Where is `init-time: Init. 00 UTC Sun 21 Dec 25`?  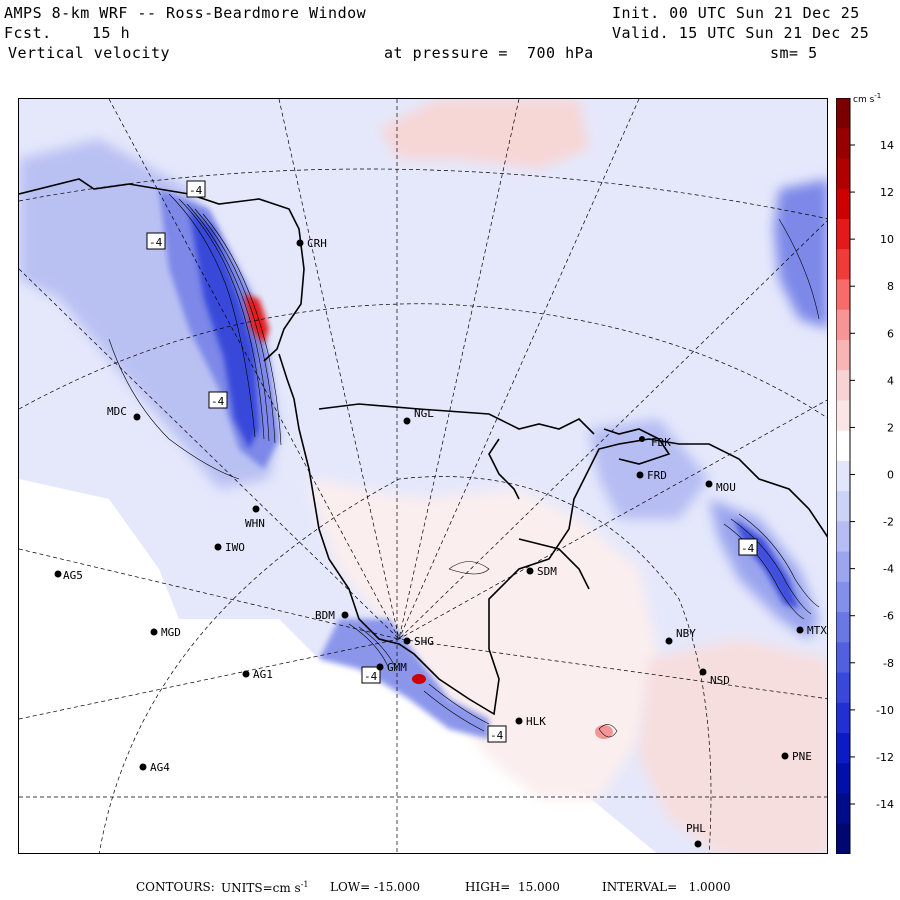
init-time: Init. 00 UTC Sun 21 Dec 25 is located at coordinates (736, 13).